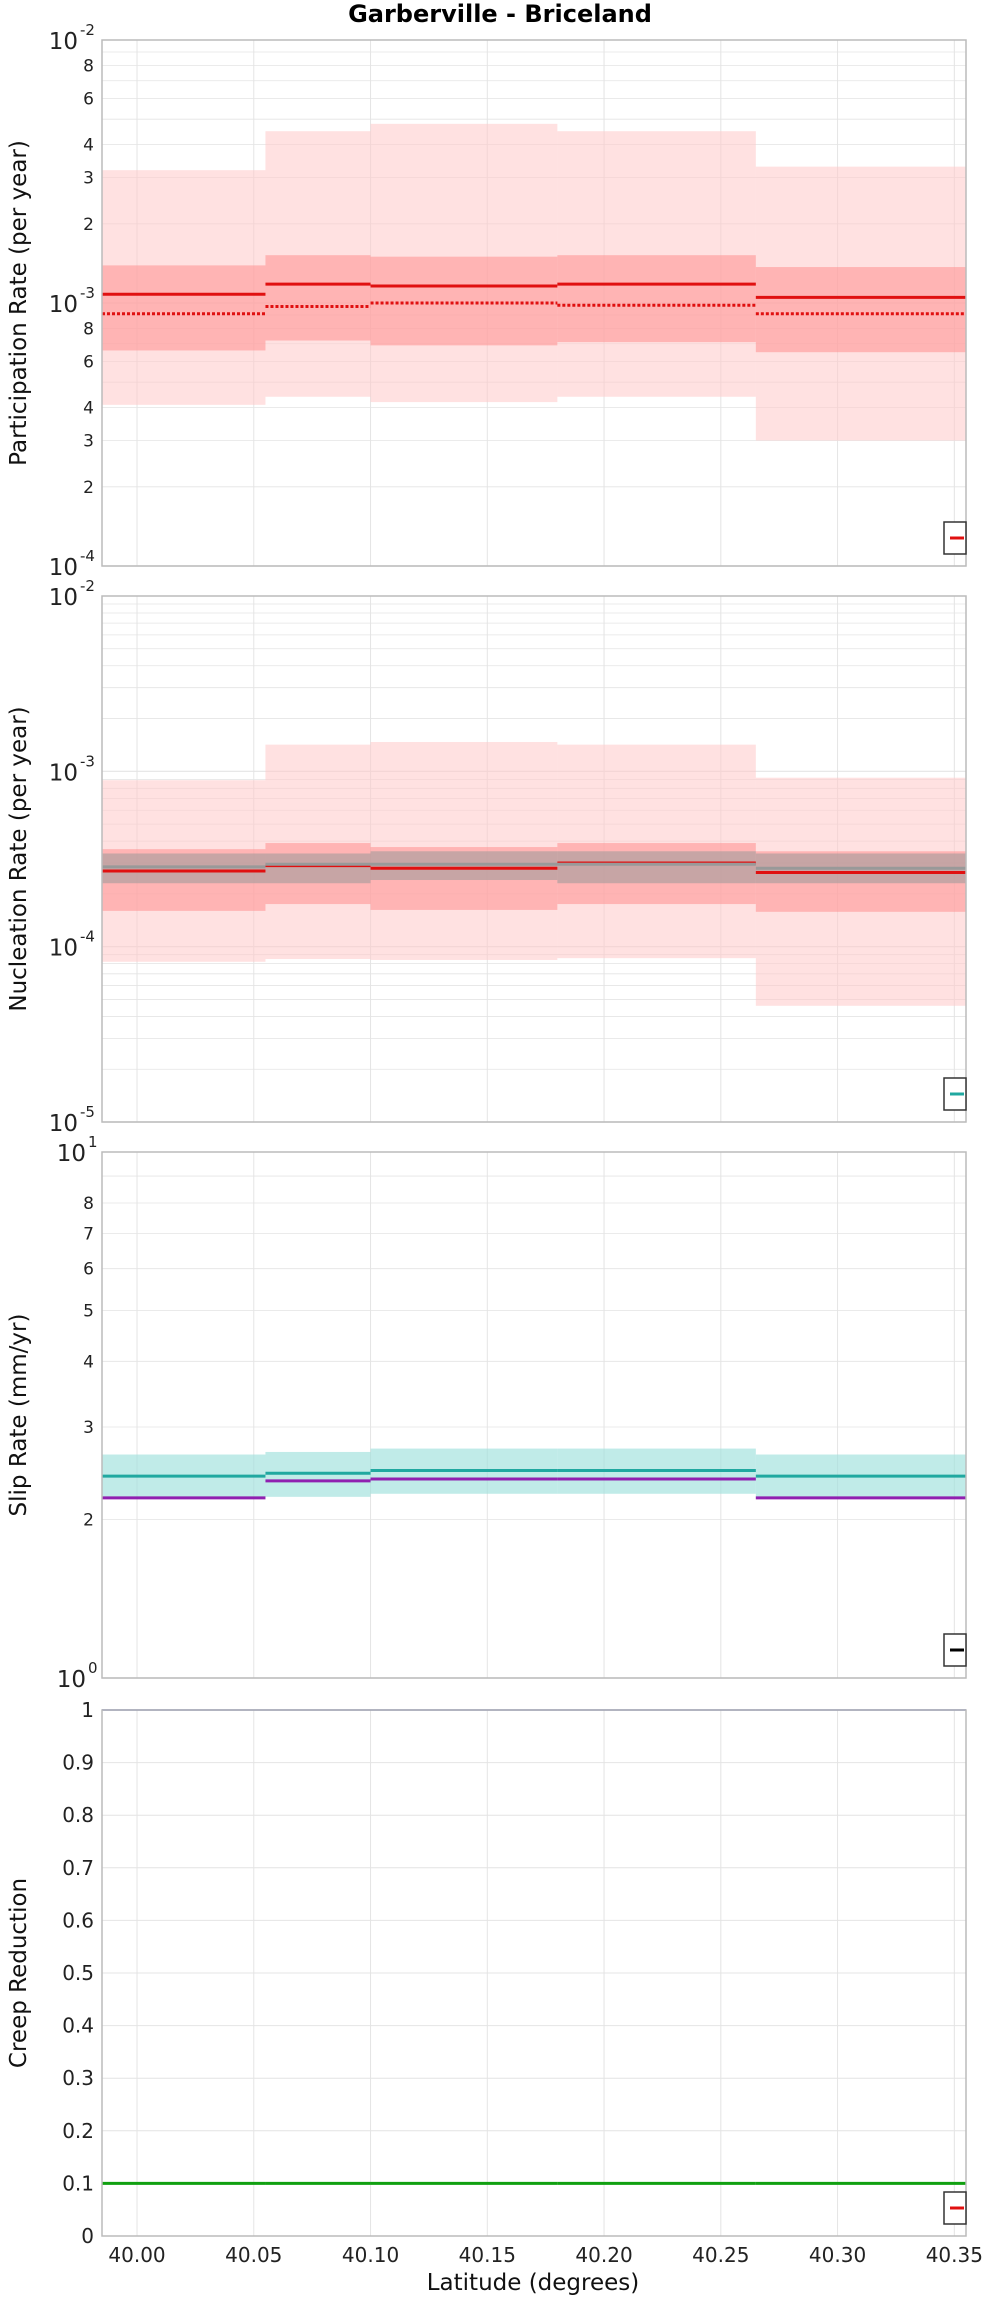 This screenshot has height=2300, width=1000. What do you see at coordinates (87, 937) in the screenshot?
I see `nucleation-y-tick-exponent: -4` at bounding box center [87, 937].